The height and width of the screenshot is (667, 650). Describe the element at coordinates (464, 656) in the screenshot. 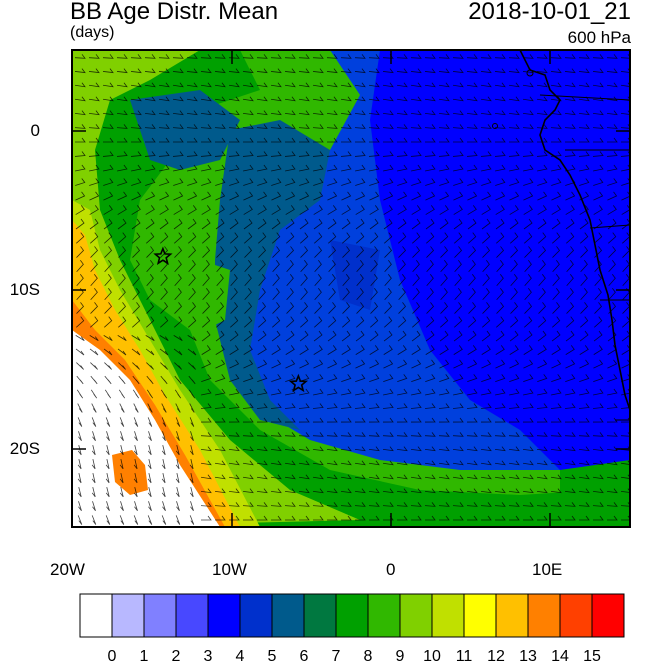

I see `colorbar-label: 11` at that location.